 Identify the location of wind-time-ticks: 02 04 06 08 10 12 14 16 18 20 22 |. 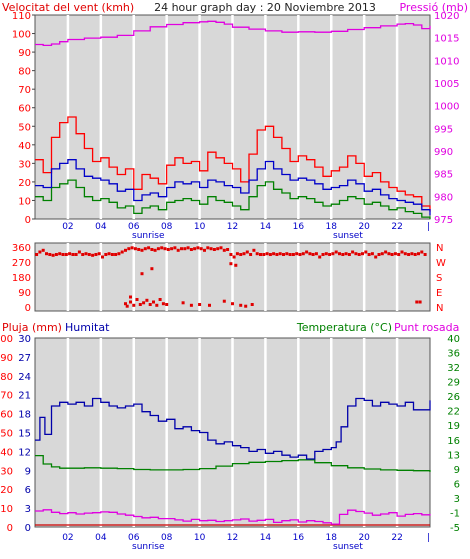
(246, 227).